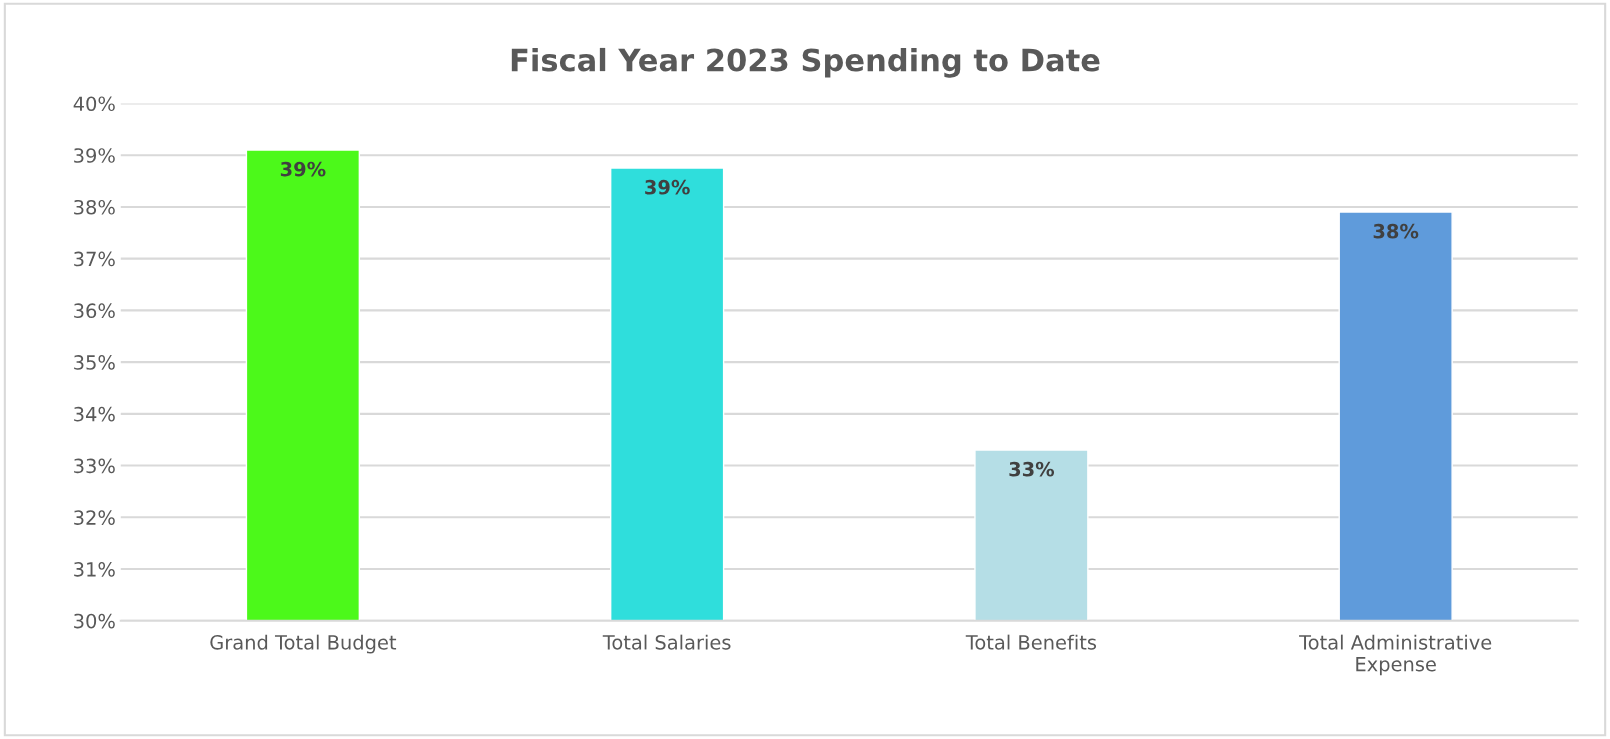  I want to click on x-tick-label: Total Administrative Expense, so click(1395, 655).